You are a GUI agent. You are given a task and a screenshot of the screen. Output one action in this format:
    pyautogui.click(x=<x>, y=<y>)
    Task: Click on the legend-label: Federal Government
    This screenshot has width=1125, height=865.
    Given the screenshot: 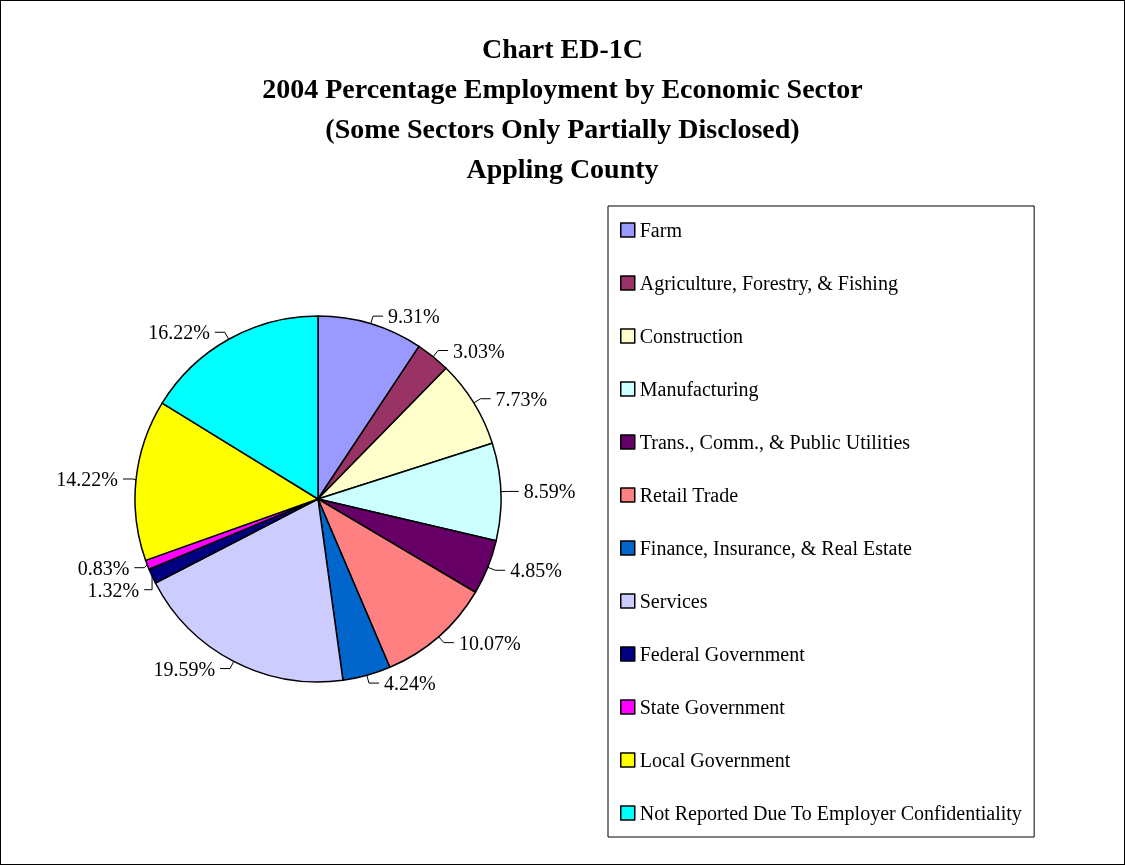 What is the action you would take?
    pyautogui.click(x=722, y=654)
    